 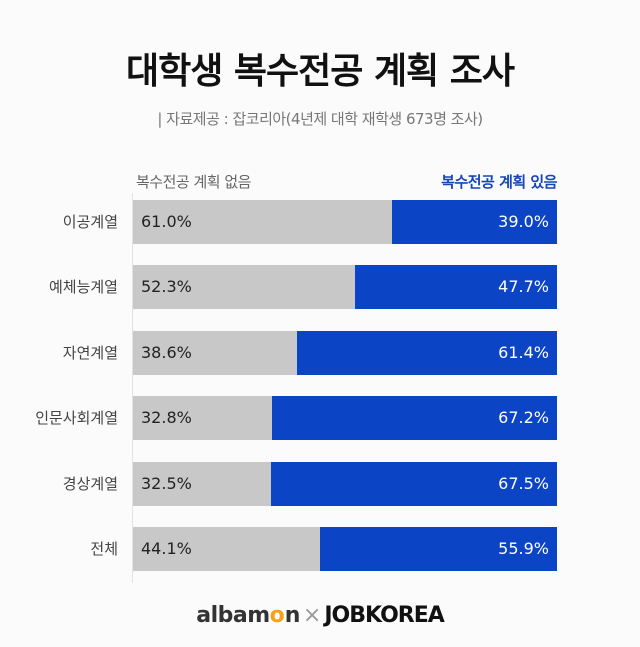 I want to click on bar-segment-no-plan: 38.6%, so click(x=215, y=352).